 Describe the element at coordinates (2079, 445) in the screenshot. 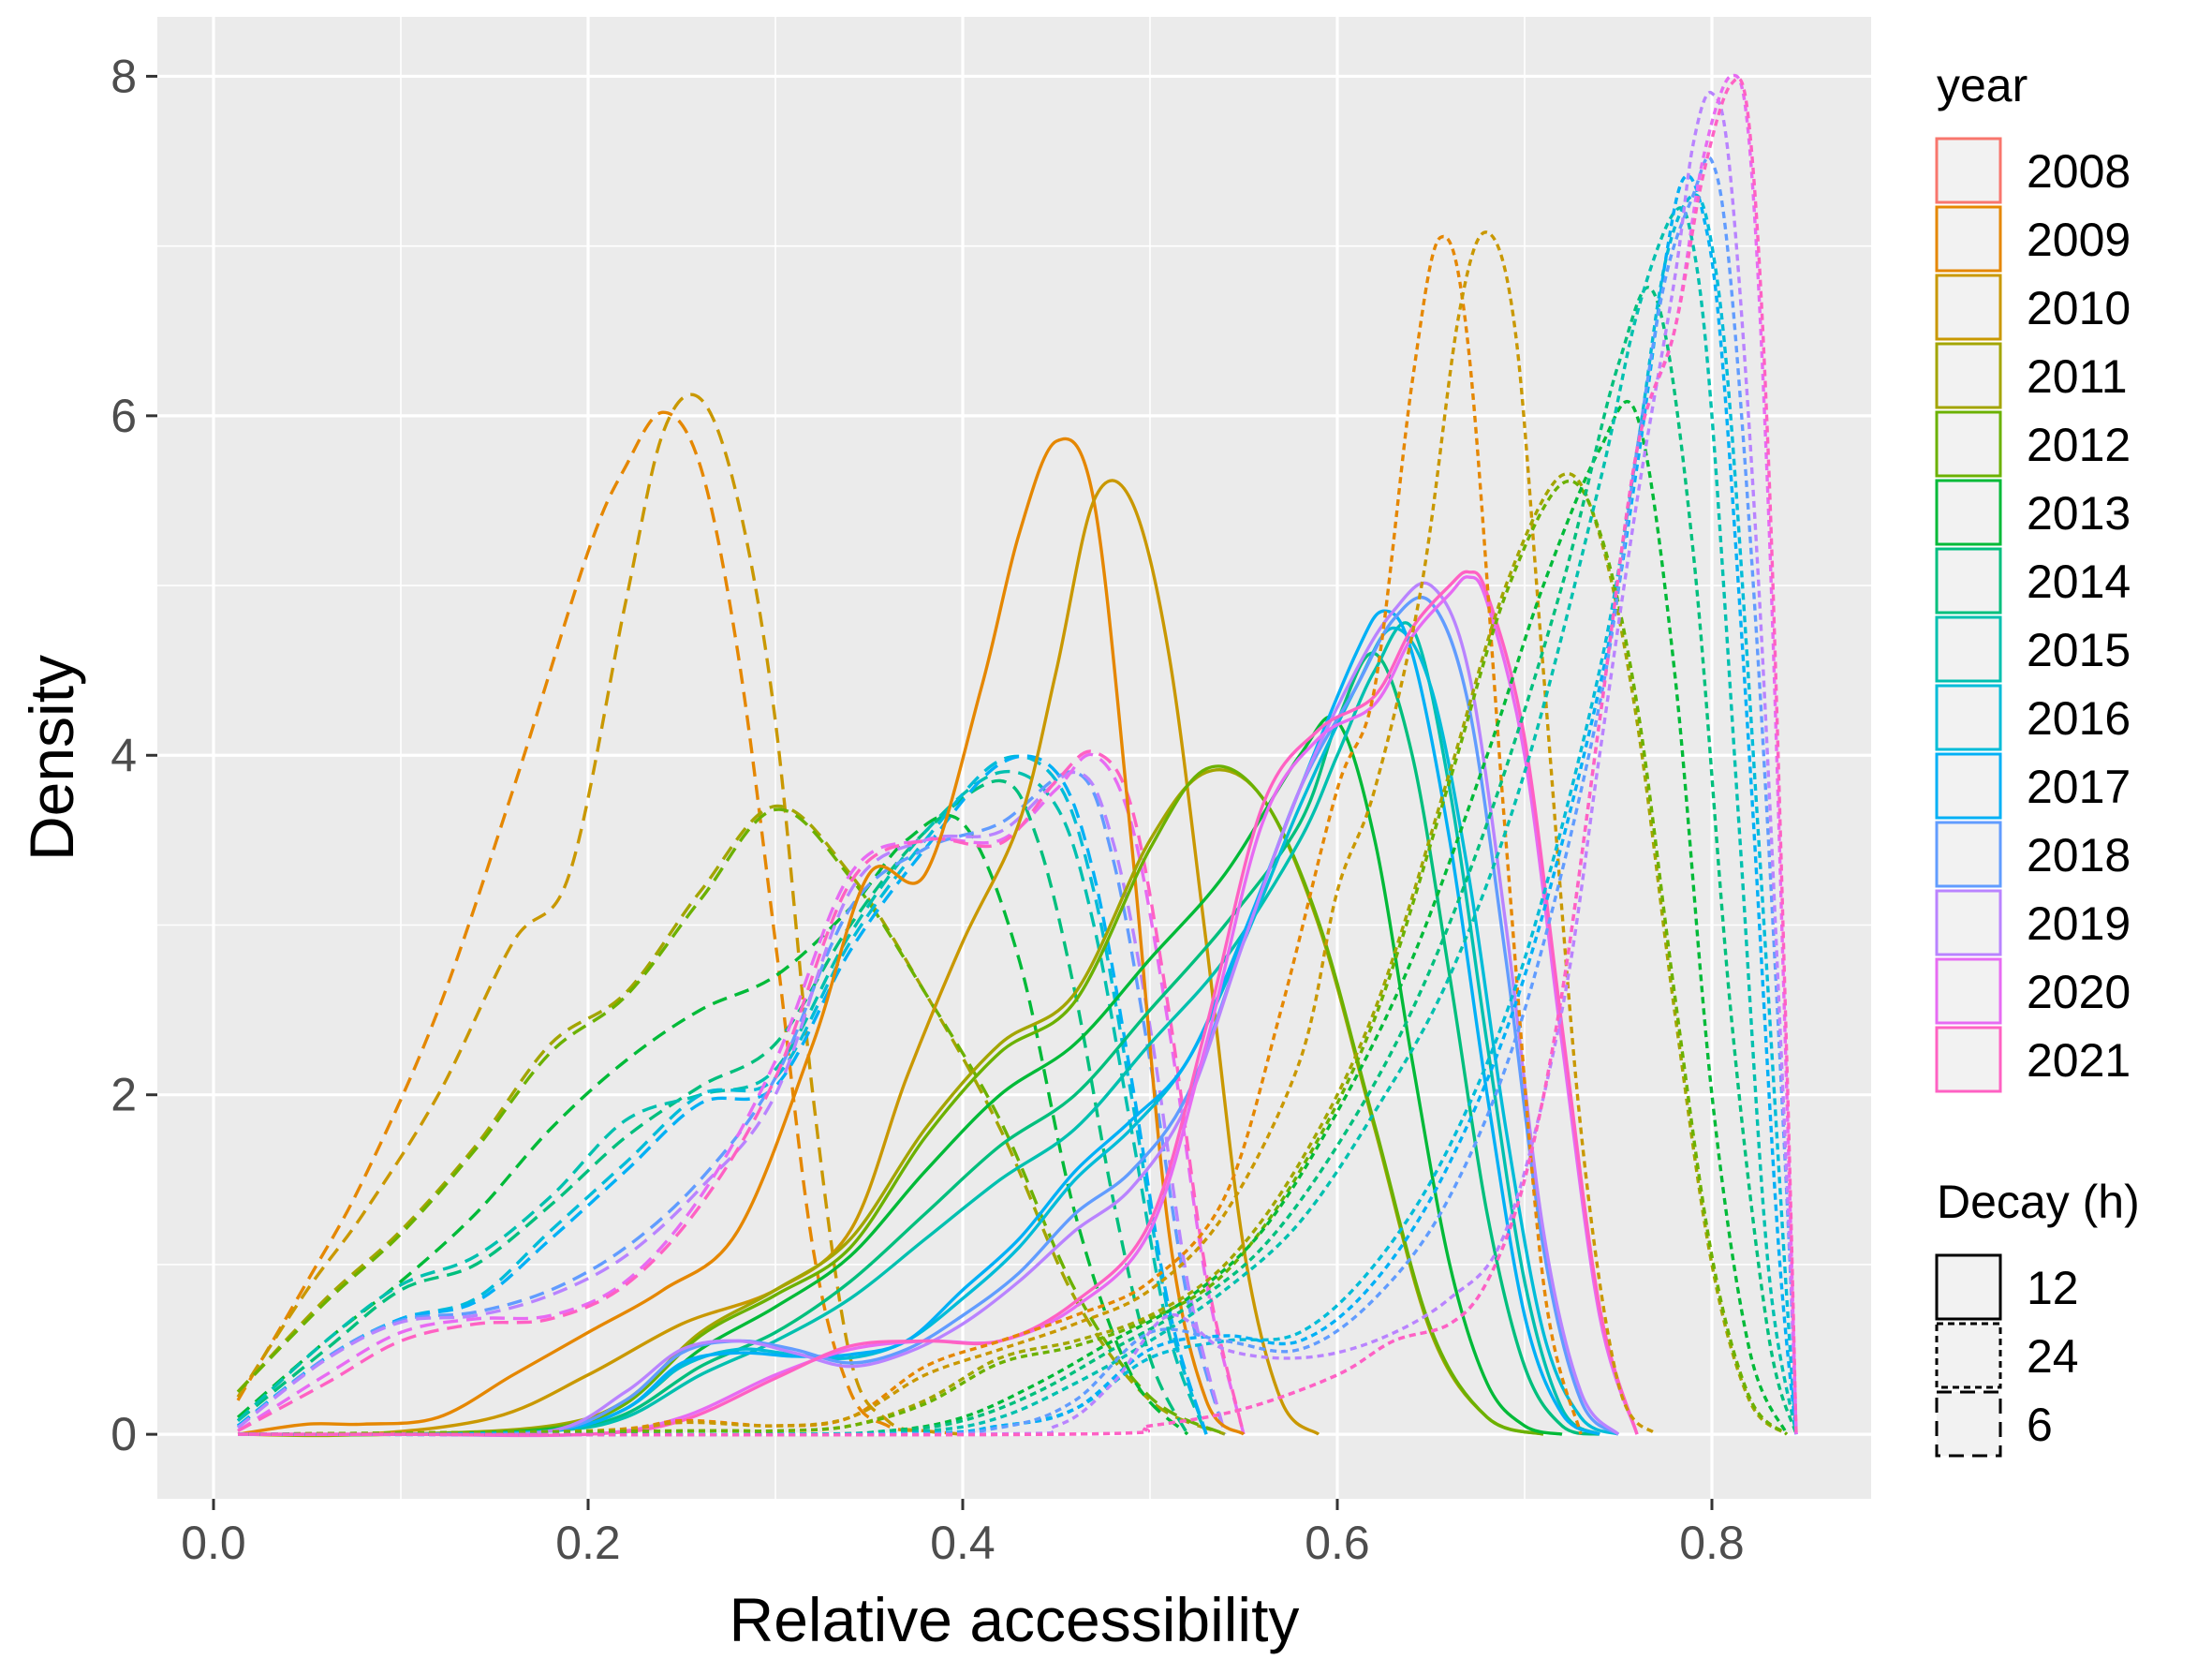

I see `legend-label-2012: 2012` at that location.